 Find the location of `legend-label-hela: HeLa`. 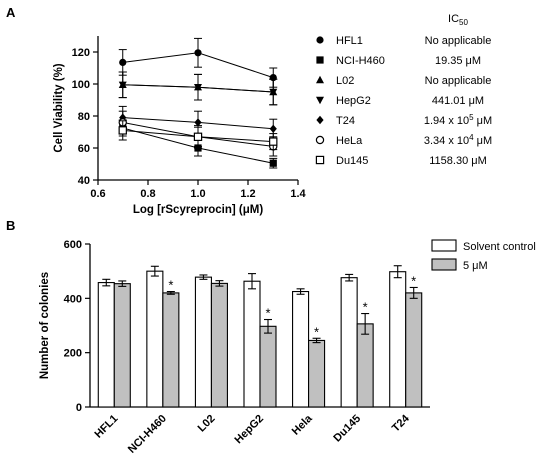

legend-label-hela: HeLa is located at coordinates (349, 141).